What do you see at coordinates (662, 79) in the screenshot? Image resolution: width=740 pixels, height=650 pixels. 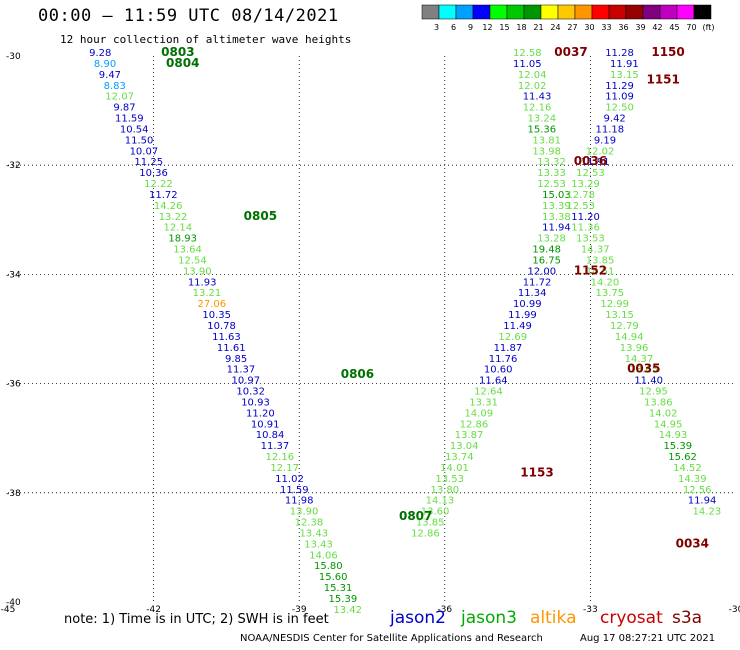 I see `time-label: 1151` at bounding box center [662, 79].